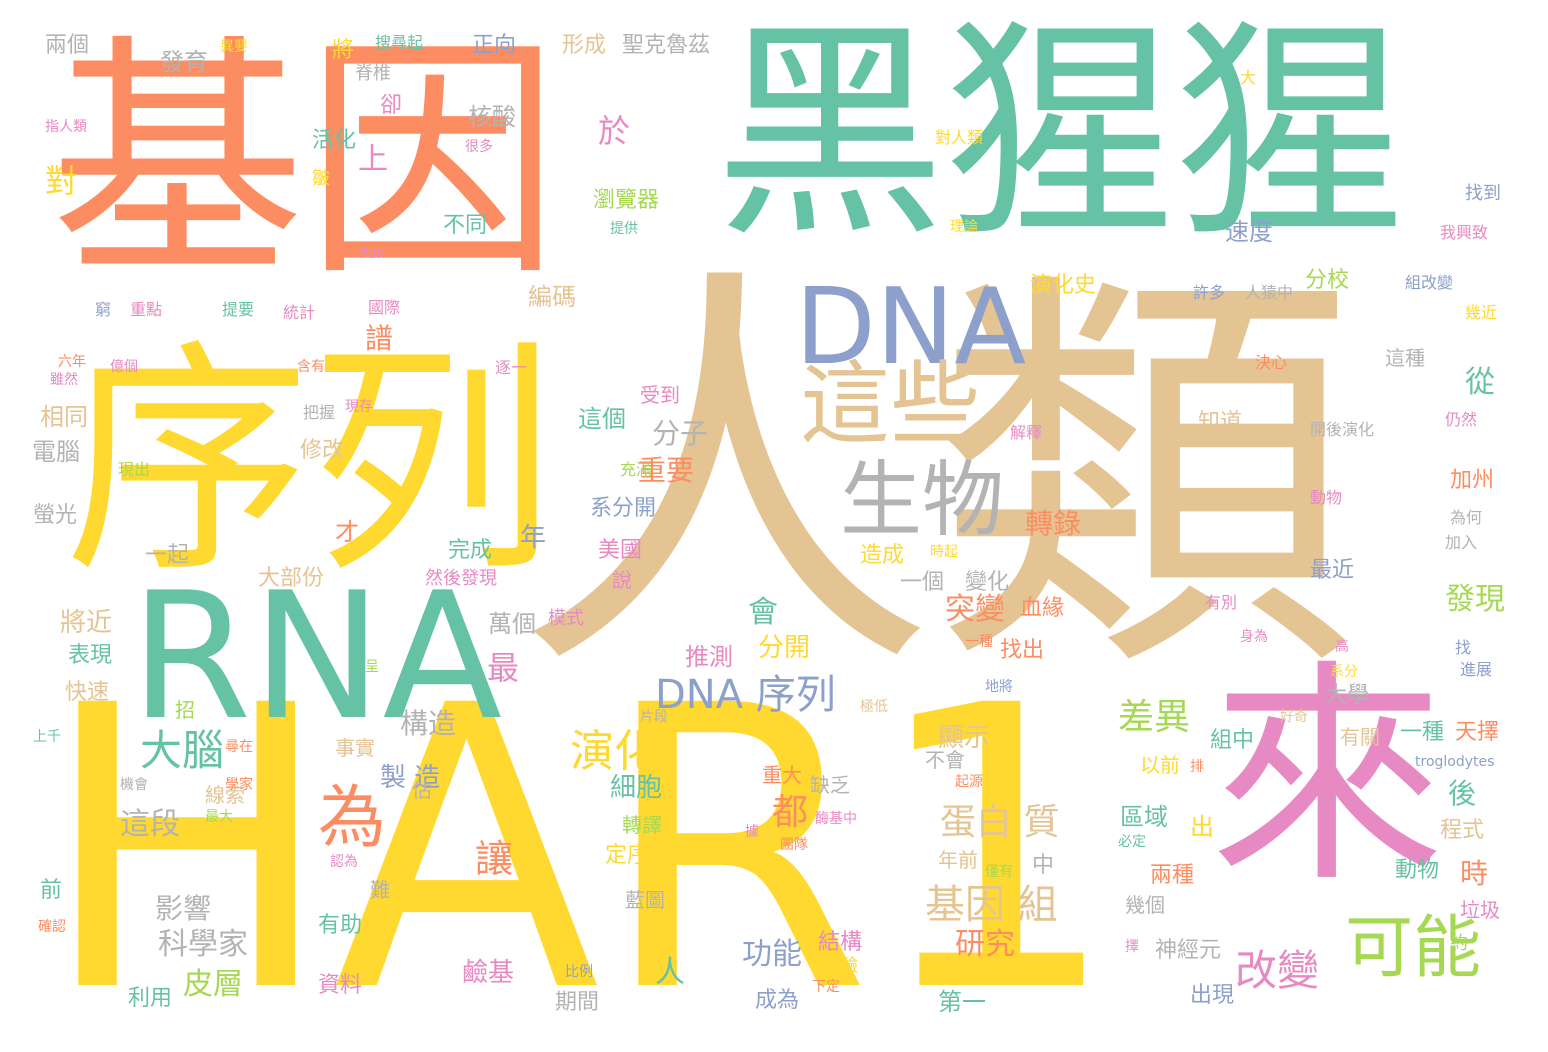 This screenshot has height=1052, width=1548. What do you see at coordinates (66, 127) in the screenshot?
I see `cloud-word: 指人類` at bounding box center [66, 127].